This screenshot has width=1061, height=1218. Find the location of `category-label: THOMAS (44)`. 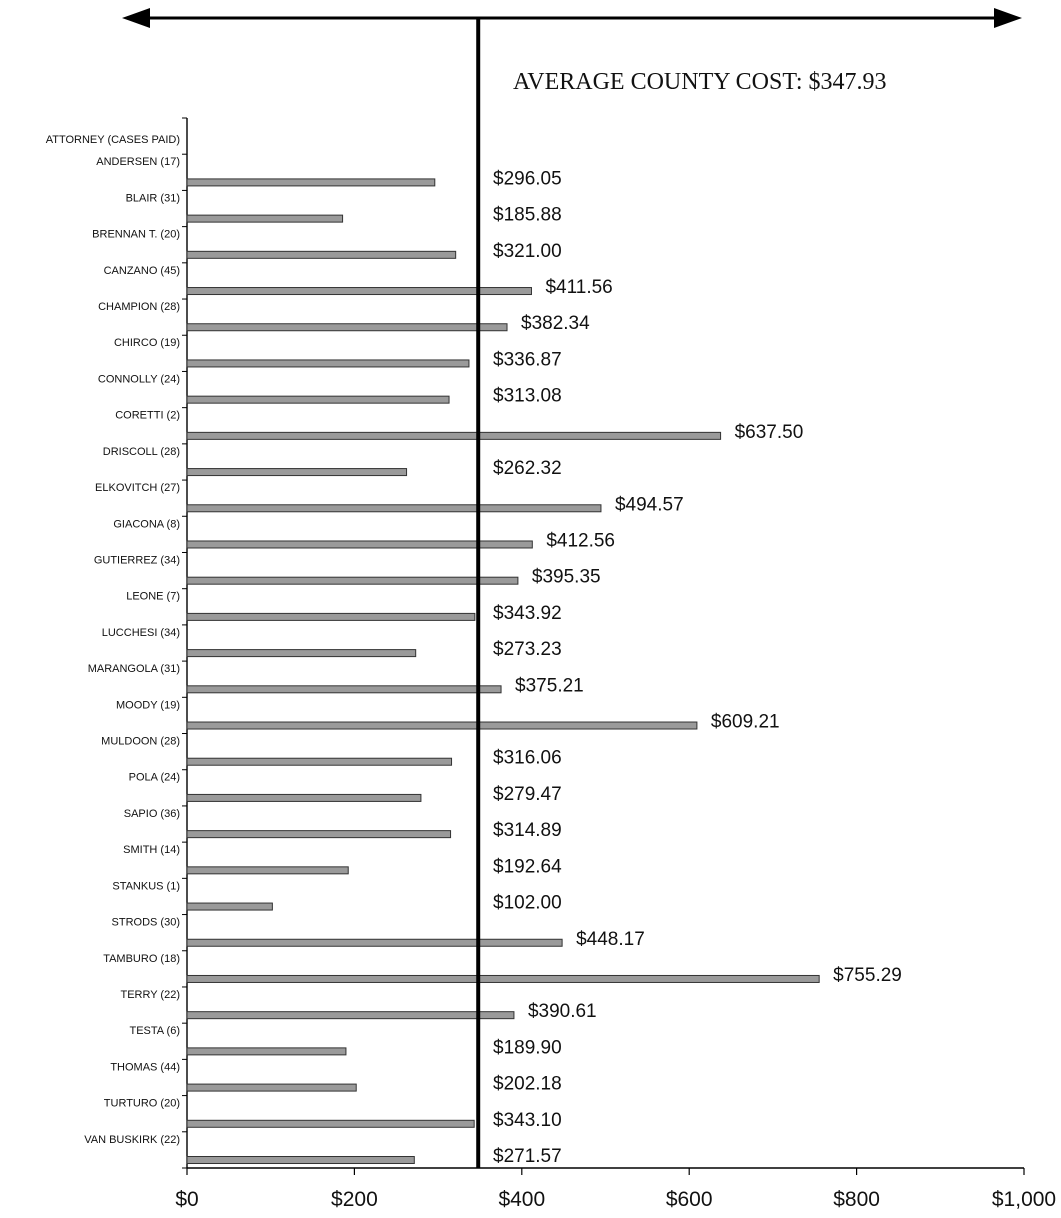

category-label: THOMAS (44) is located at coordinates (145, 1067).